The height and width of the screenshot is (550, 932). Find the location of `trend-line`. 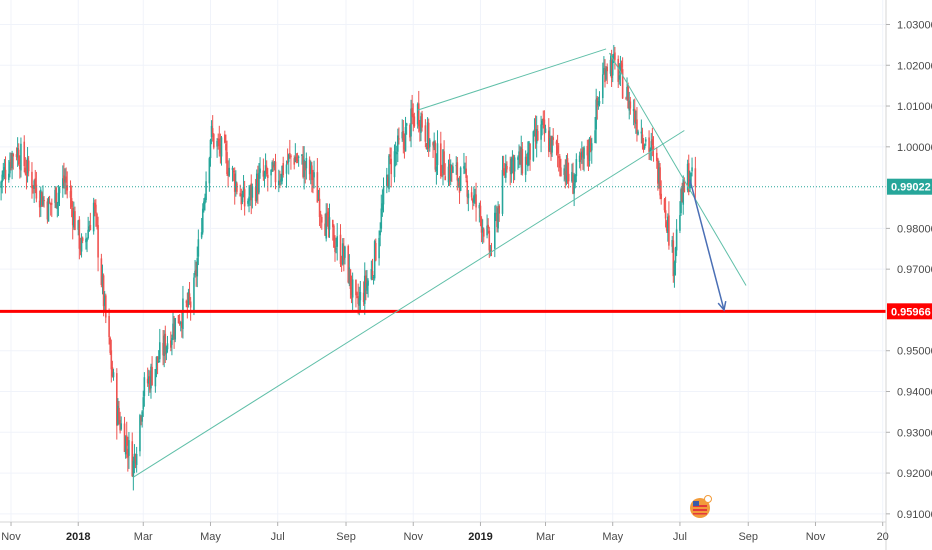

trend-line is located at coordinates (512, 79).